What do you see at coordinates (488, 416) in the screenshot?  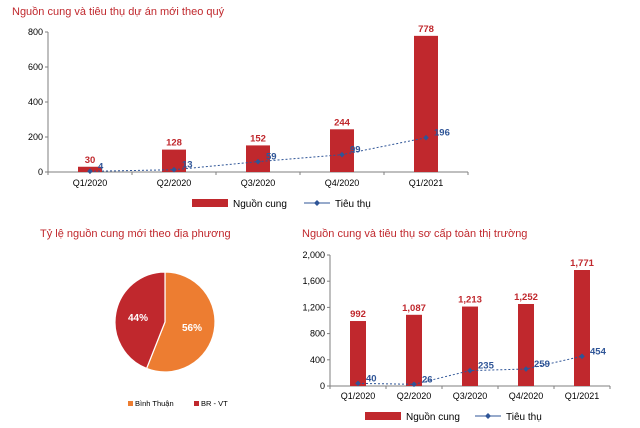 I see `chart3-legend-marker-sales` at bounding box center [488, 416].